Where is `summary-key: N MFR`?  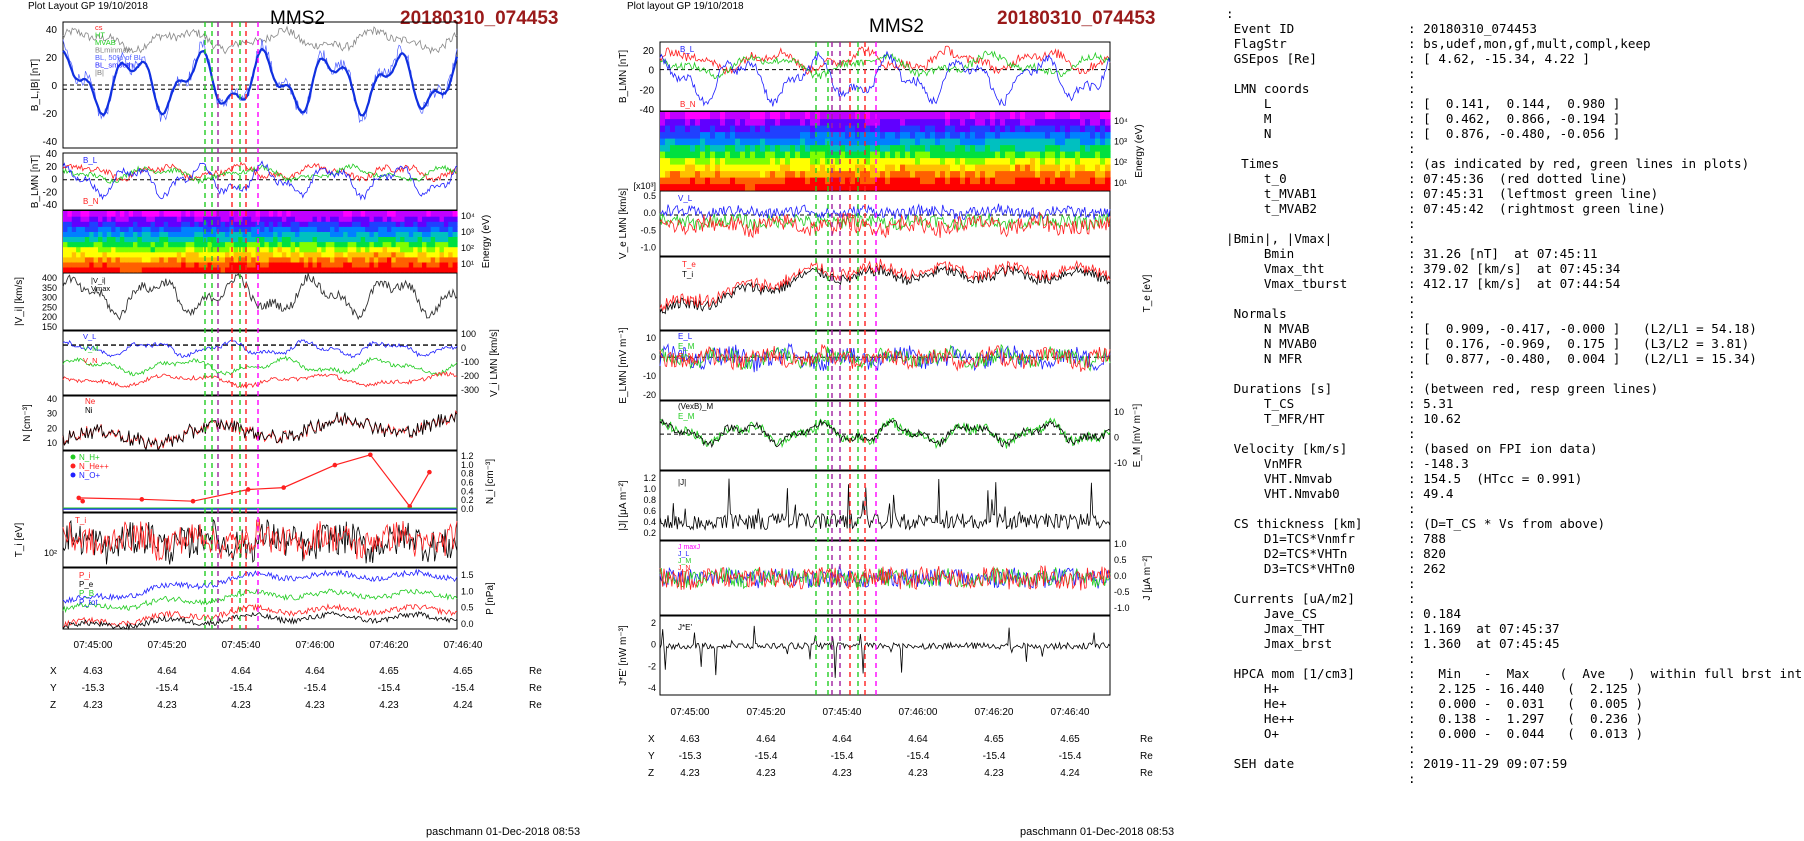
summary-key: N MFR is located at coordinates (1264, 358).